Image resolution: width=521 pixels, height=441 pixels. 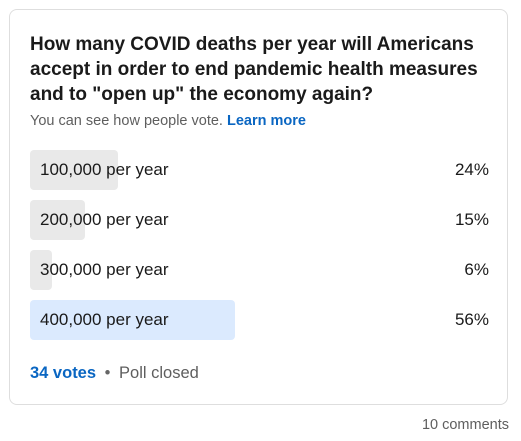 I want to click on poll-option-300k: 300,000 per year 6%, so click(x=261, y=270).